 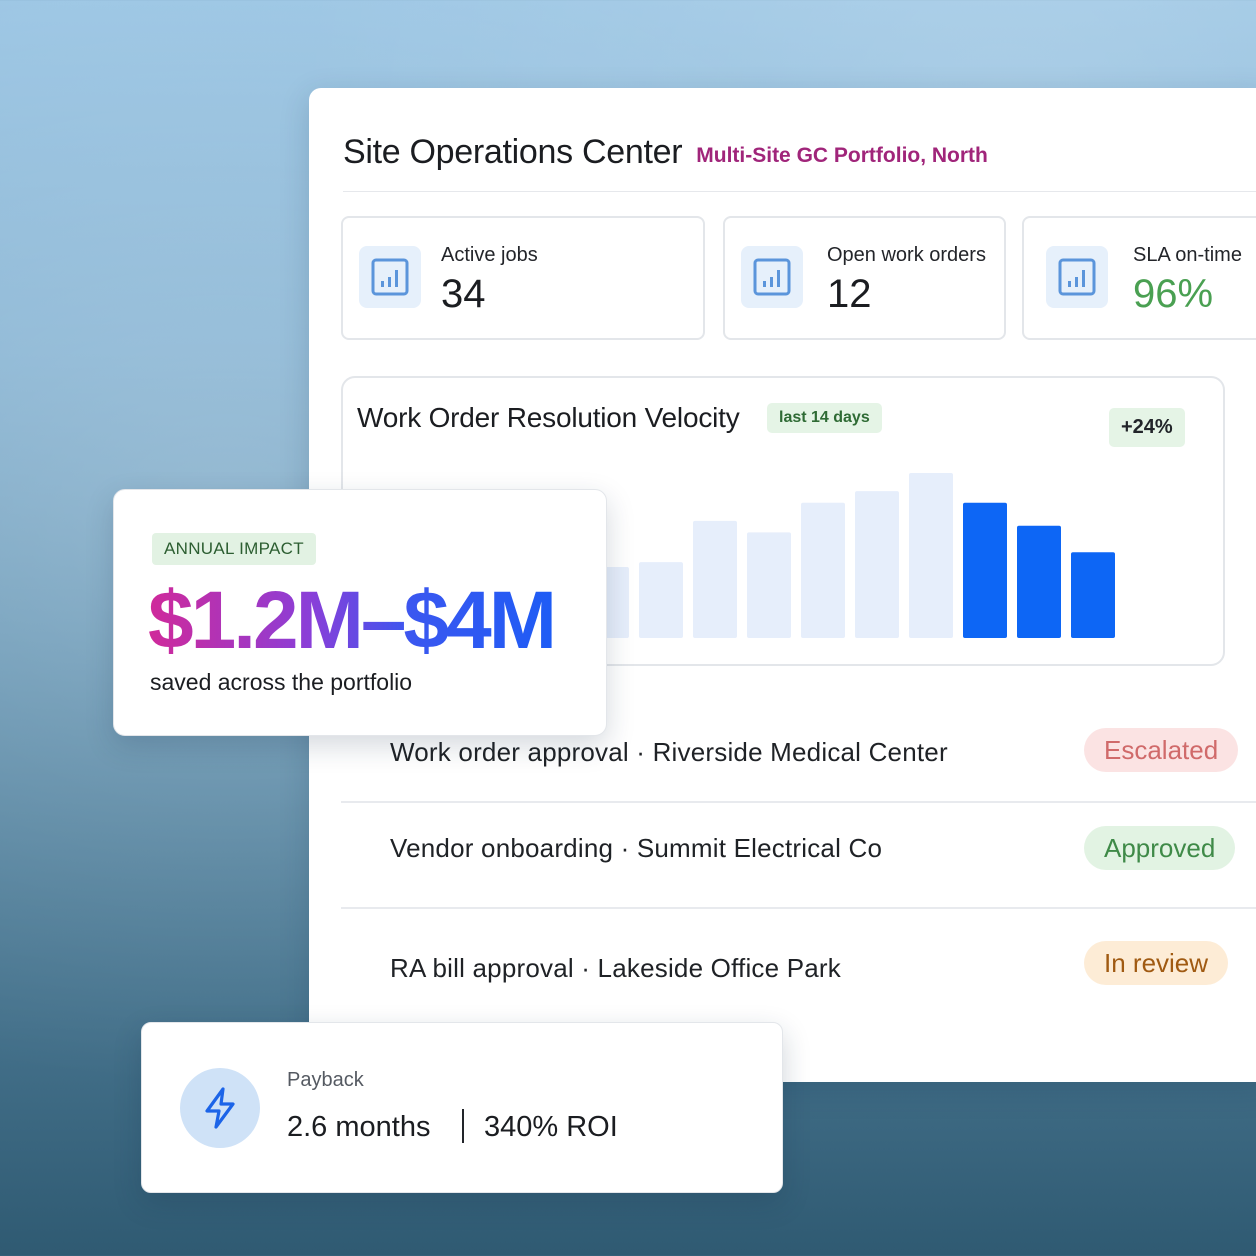 I want to click on chart-title: Work Order Resolution Velocity, so click(x=548, y=417).